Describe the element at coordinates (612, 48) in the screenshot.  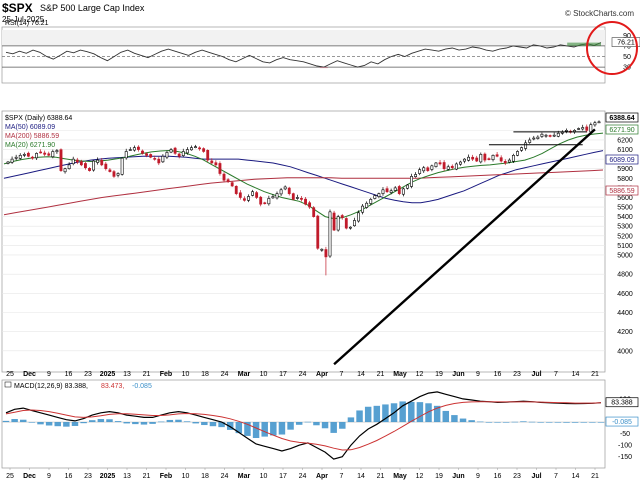
I see `rsi-highlight-circle` at that location.